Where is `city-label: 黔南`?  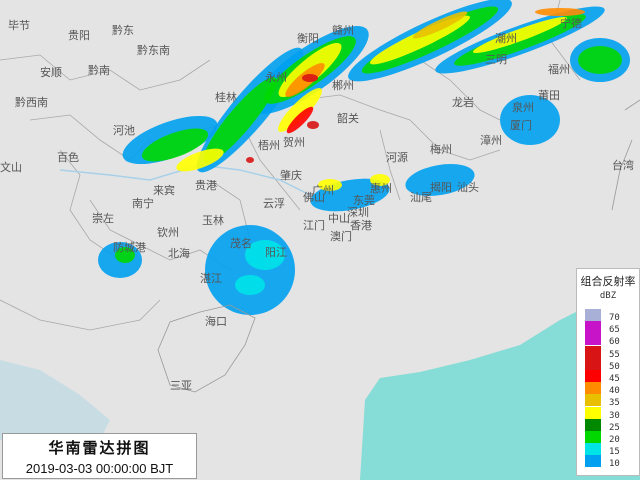 city-label: 黔南 is located at coordinates (99, 70).